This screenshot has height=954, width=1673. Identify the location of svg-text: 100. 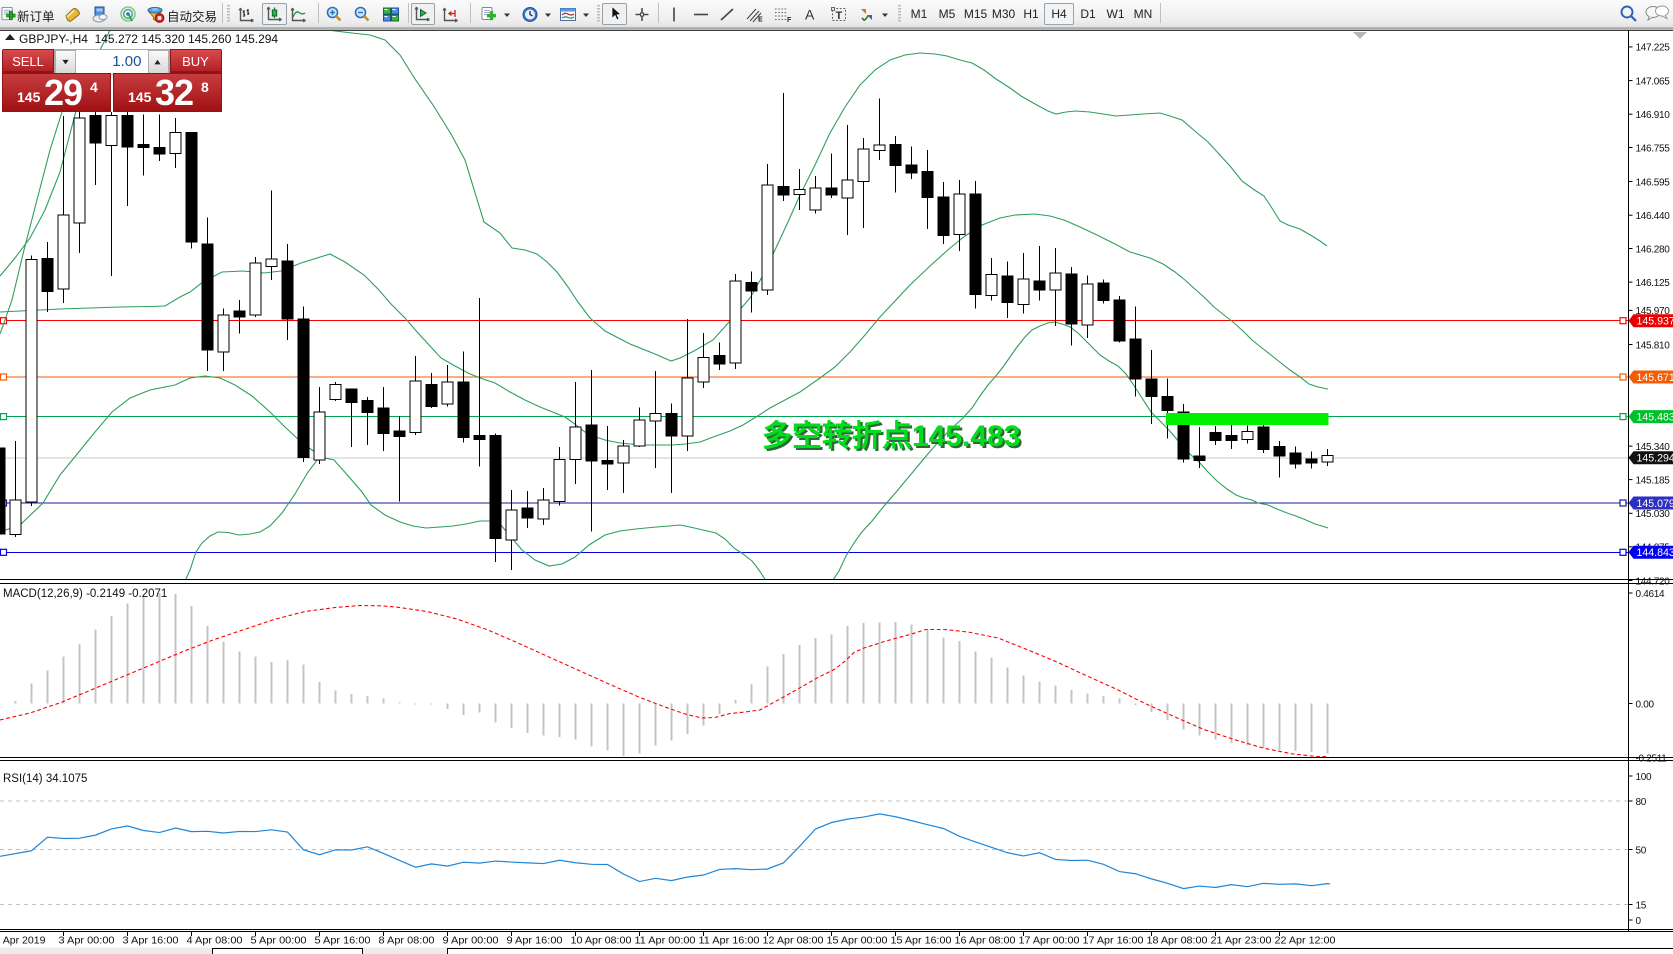
(1644, 777).